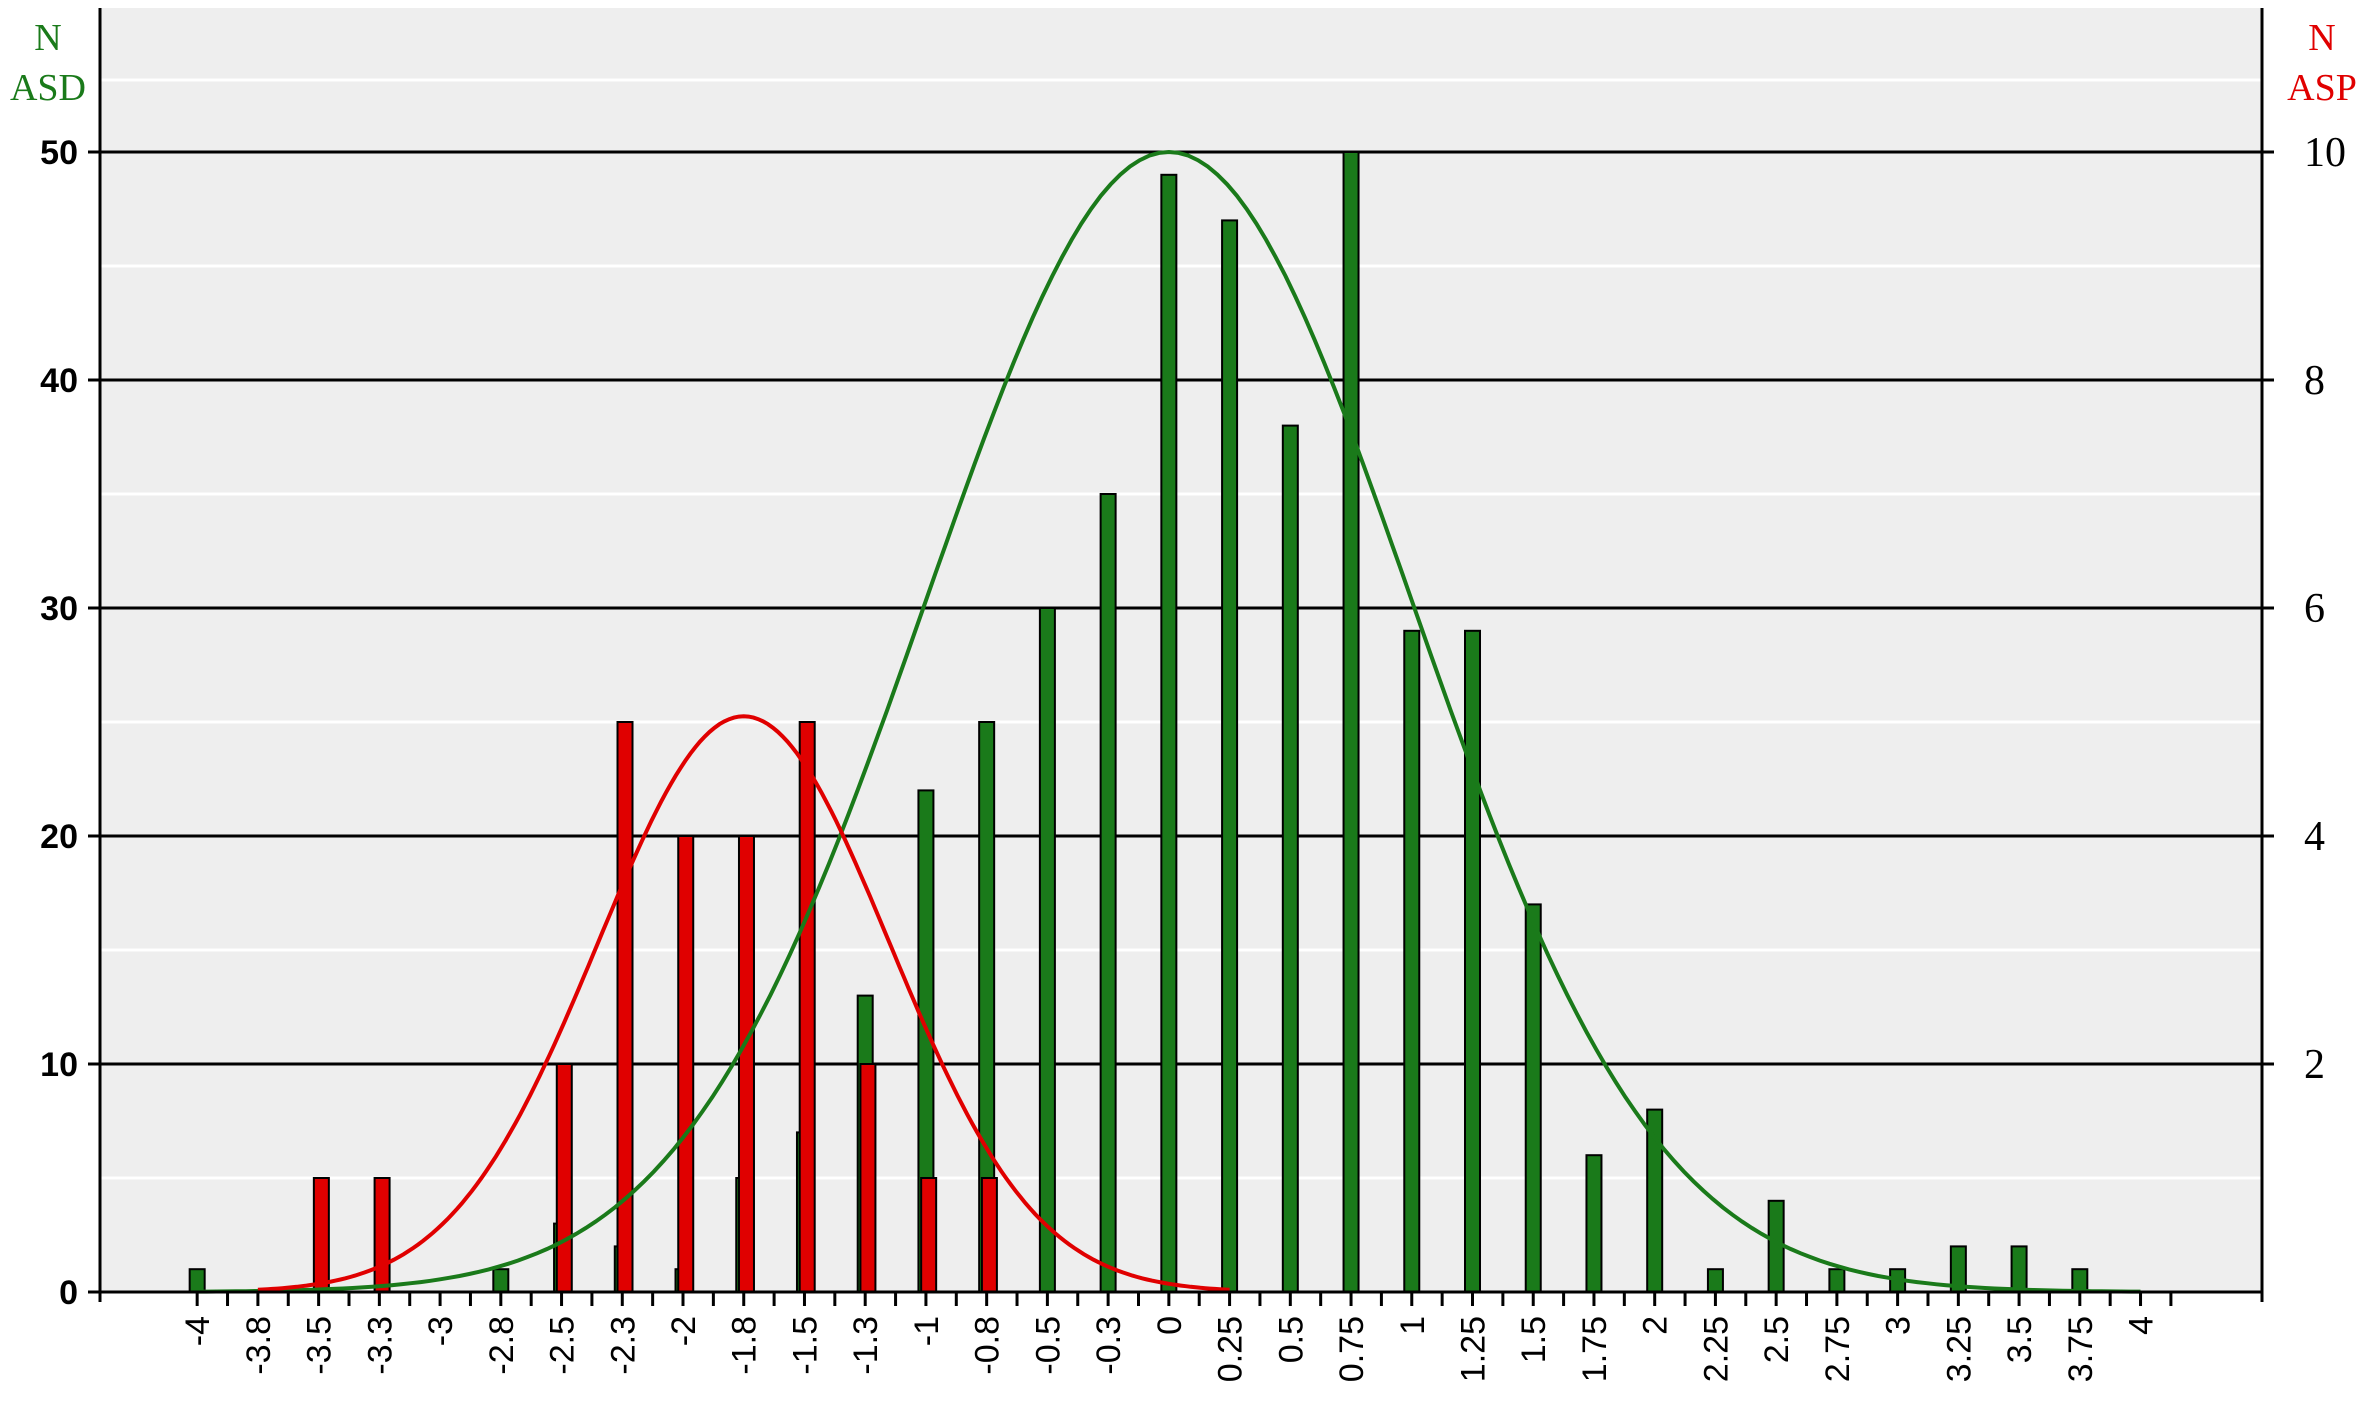 This screenshot has width=2362, height=1410. Describe the element at coordinates (866, 1345) in the screenshot. I see `x-tick-label: -1.3` at that location.